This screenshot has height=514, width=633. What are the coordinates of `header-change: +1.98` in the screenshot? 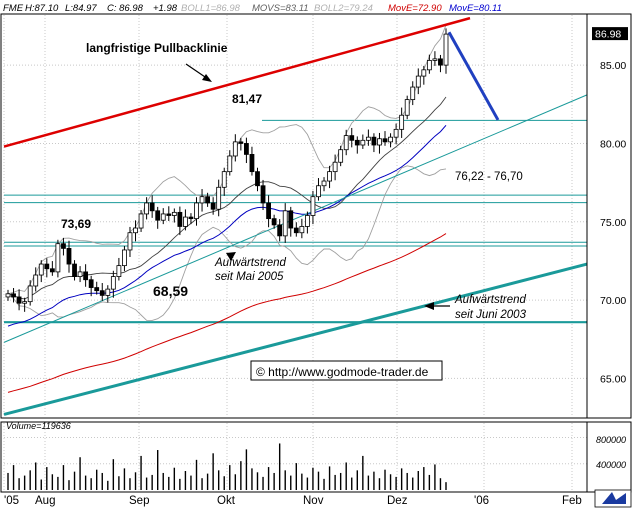 It's located at (165, 8).